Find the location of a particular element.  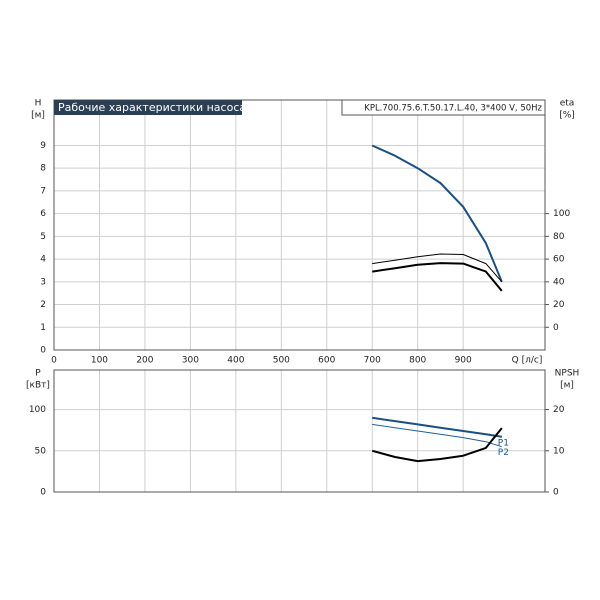

subtitle-box is located at coordinates (443, 107).